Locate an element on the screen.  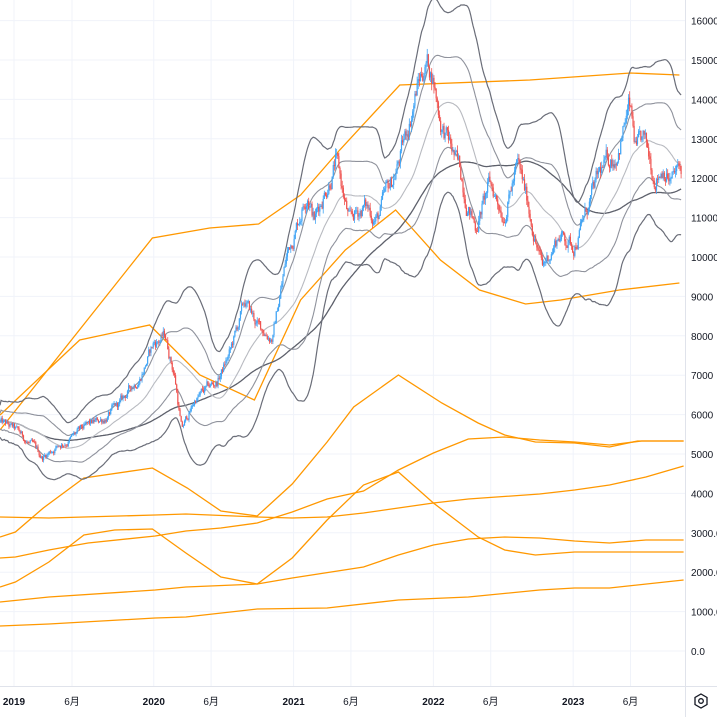
y-tick-label: 9000 is located at coordinates (702, 297).